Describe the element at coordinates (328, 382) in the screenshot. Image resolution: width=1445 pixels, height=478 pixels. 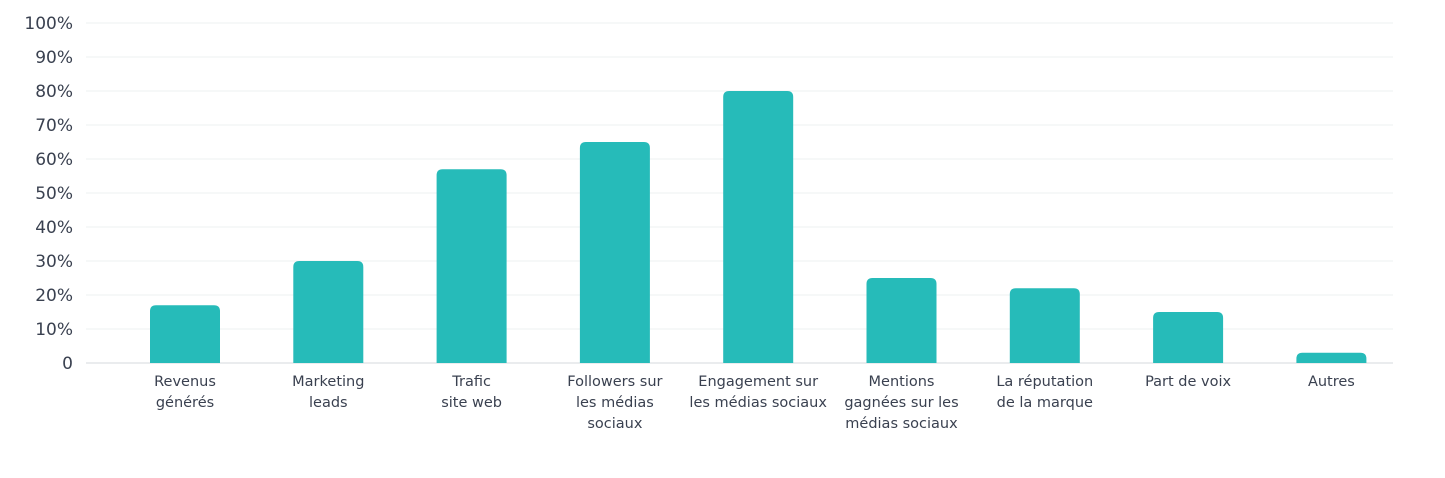
I see `x-category-label-line: Marketing` at that location.